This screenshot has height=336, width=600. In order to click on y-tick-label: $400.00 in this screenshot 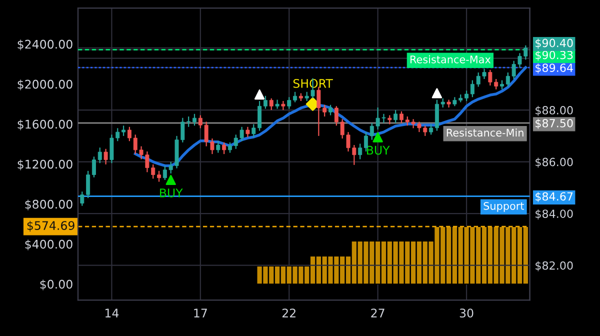, I will do `click(48, 245)`.